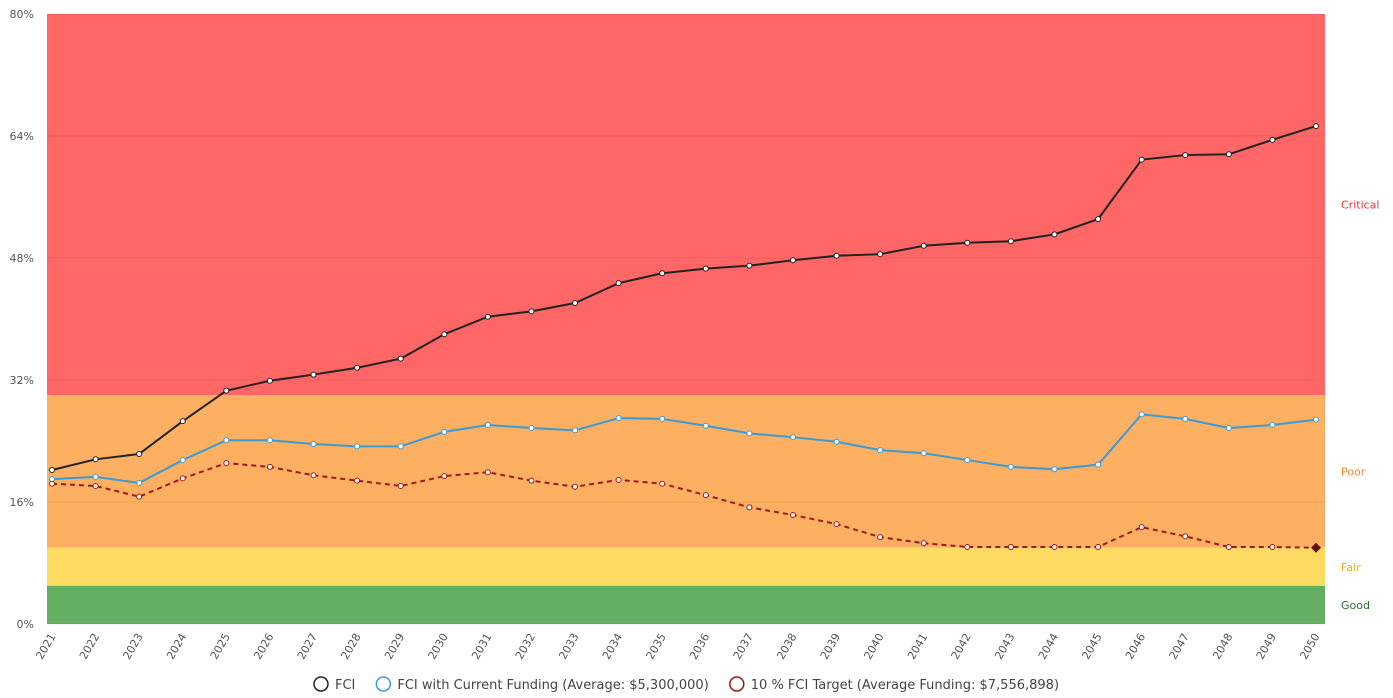 The image size is (1393, 698). I want to click on x-tick-label: 2035, so click(656, 646).